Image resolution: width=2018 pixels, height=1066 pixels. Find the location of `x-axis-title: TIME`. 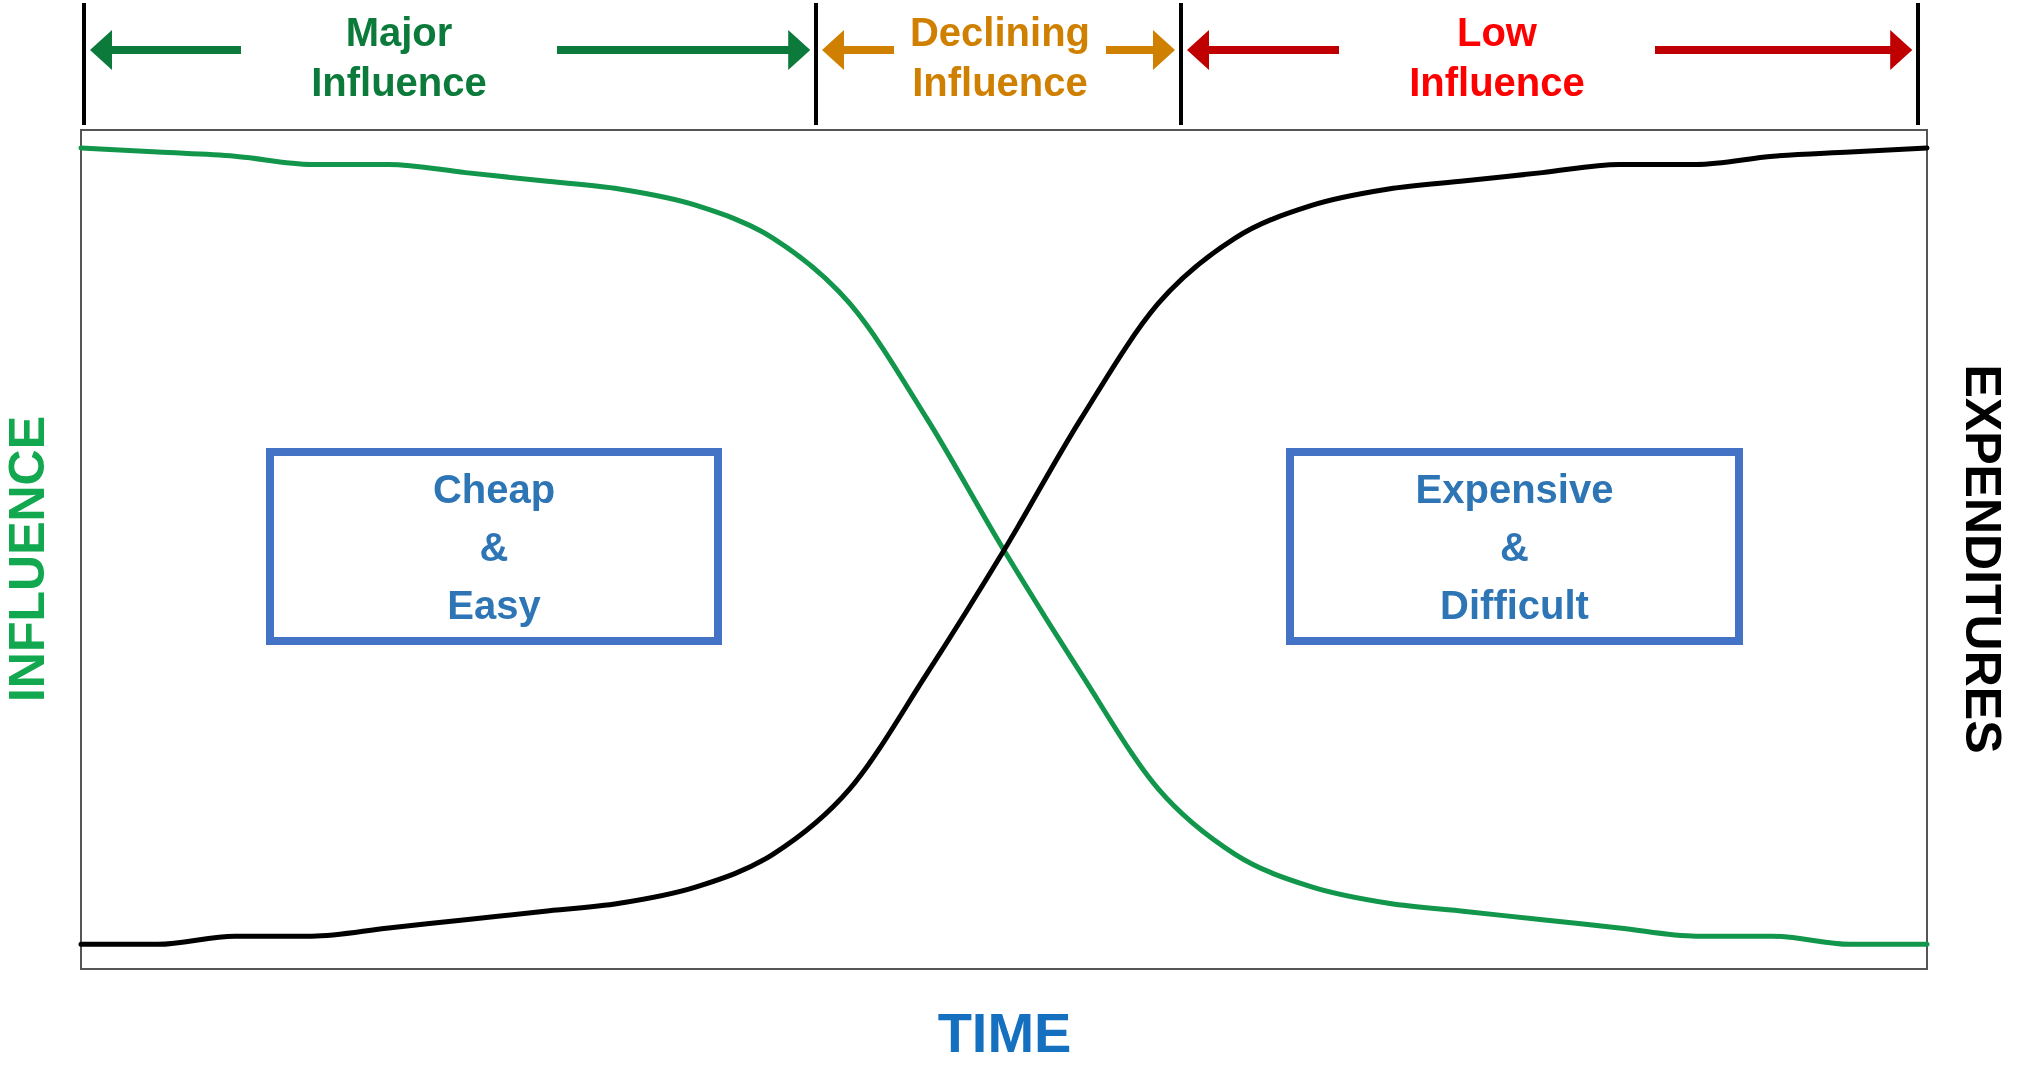

x-axis-title: TIME is located at coordinates (1004, 1032).